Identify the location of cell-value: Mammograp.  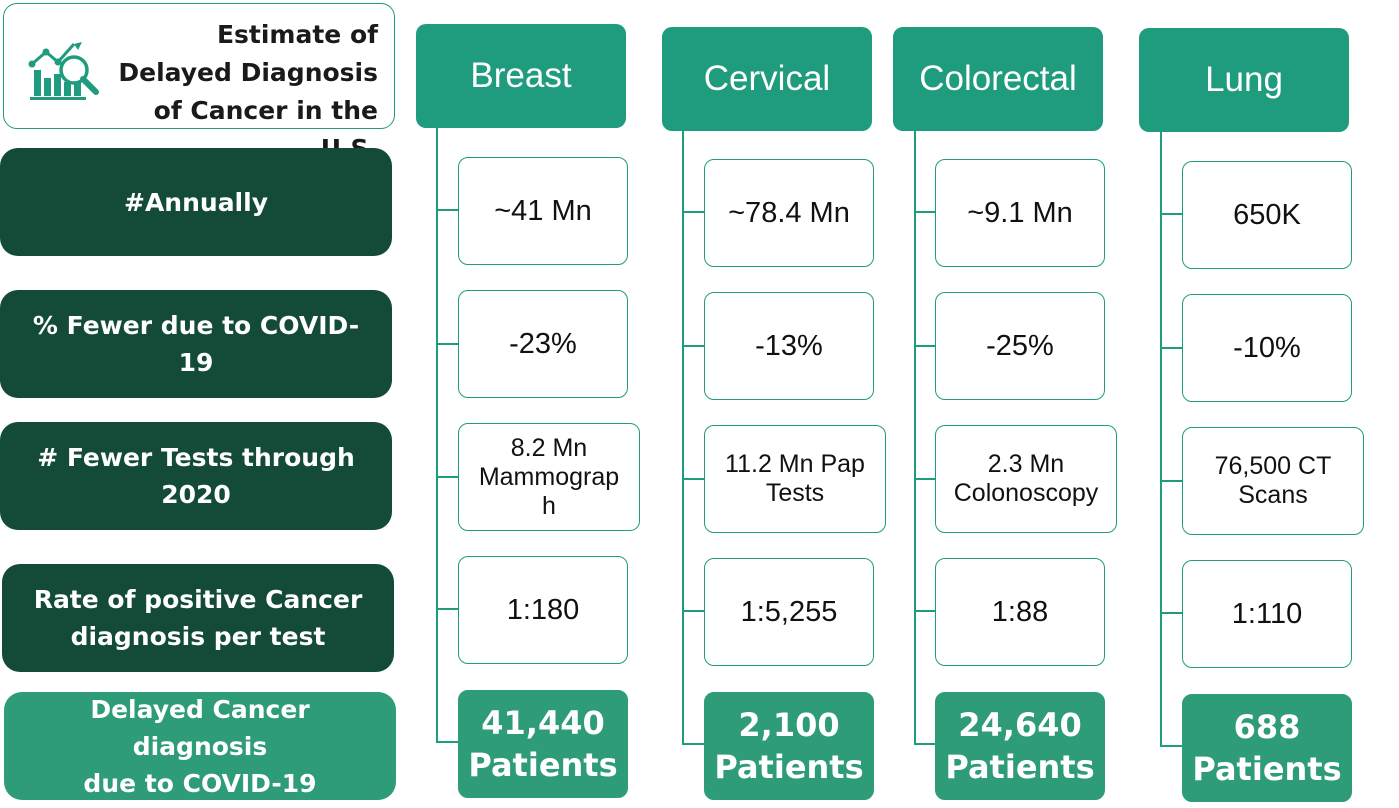
(549, 476).